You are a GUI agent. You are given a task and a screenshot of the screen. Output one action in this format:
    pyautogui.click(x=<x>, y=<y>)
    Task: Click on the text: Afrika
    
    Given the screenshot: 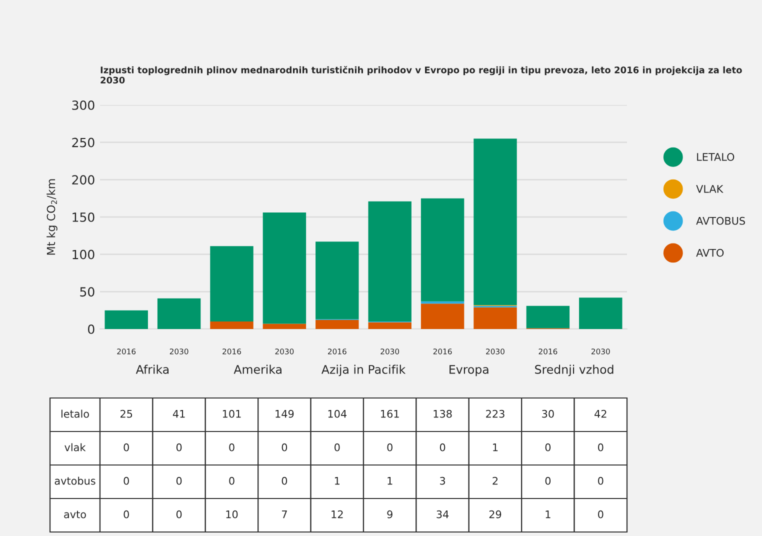 What is the action you would take?
    pyautogui.click(x=152, y=369)
    